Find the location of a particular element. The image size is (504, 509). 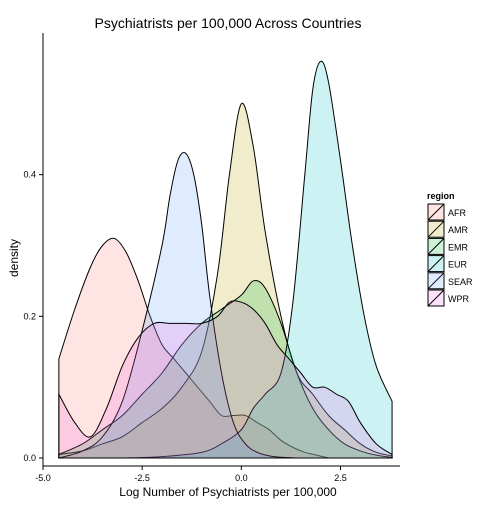

x-tick-label: -2.5 is located at coordinates (142, 478).